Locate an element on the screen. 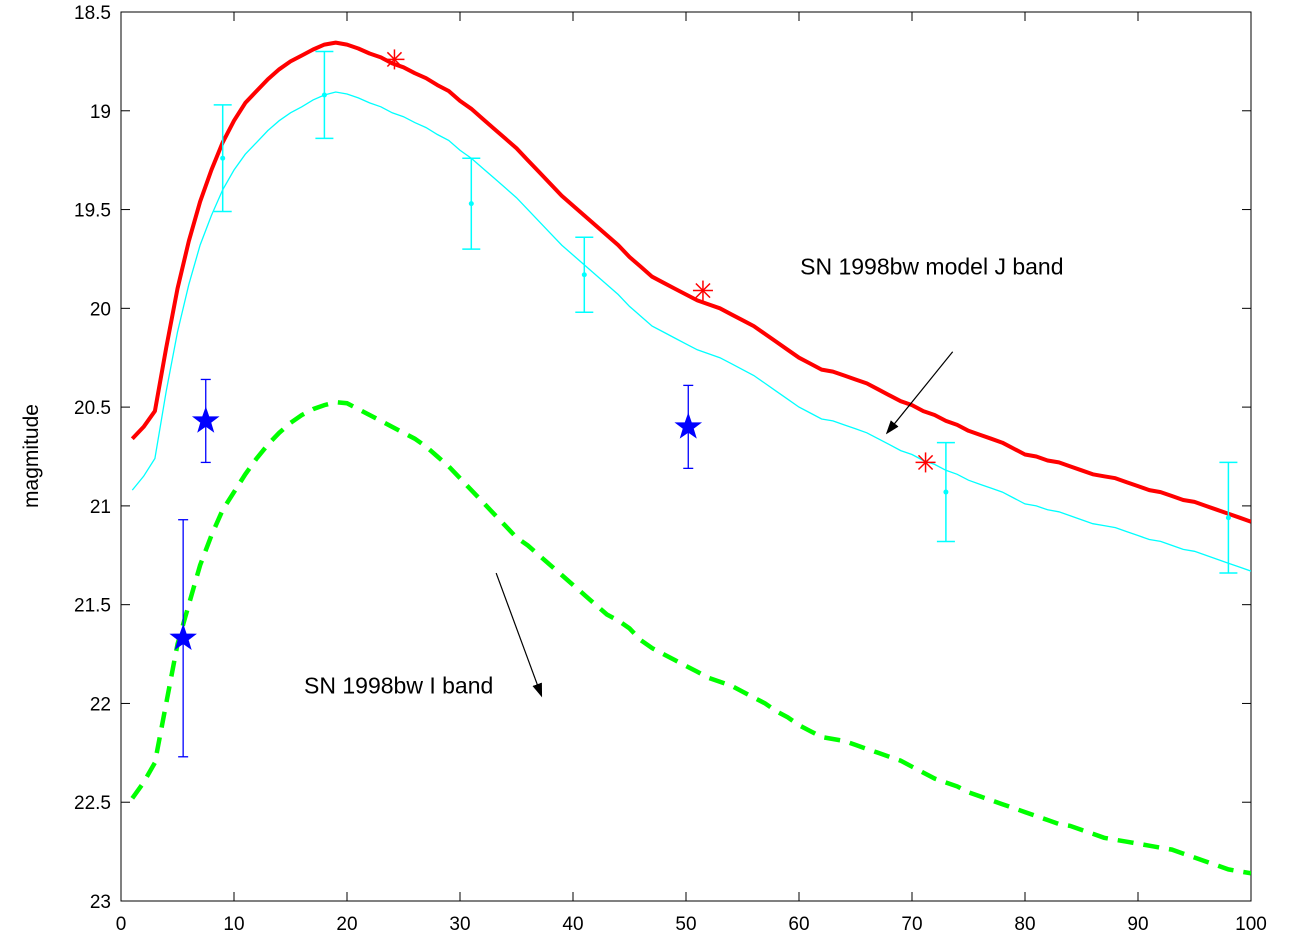 This screenshot has height=939, width=1295. y-tick-label: 20.5 is located at coordinates (92, 408).